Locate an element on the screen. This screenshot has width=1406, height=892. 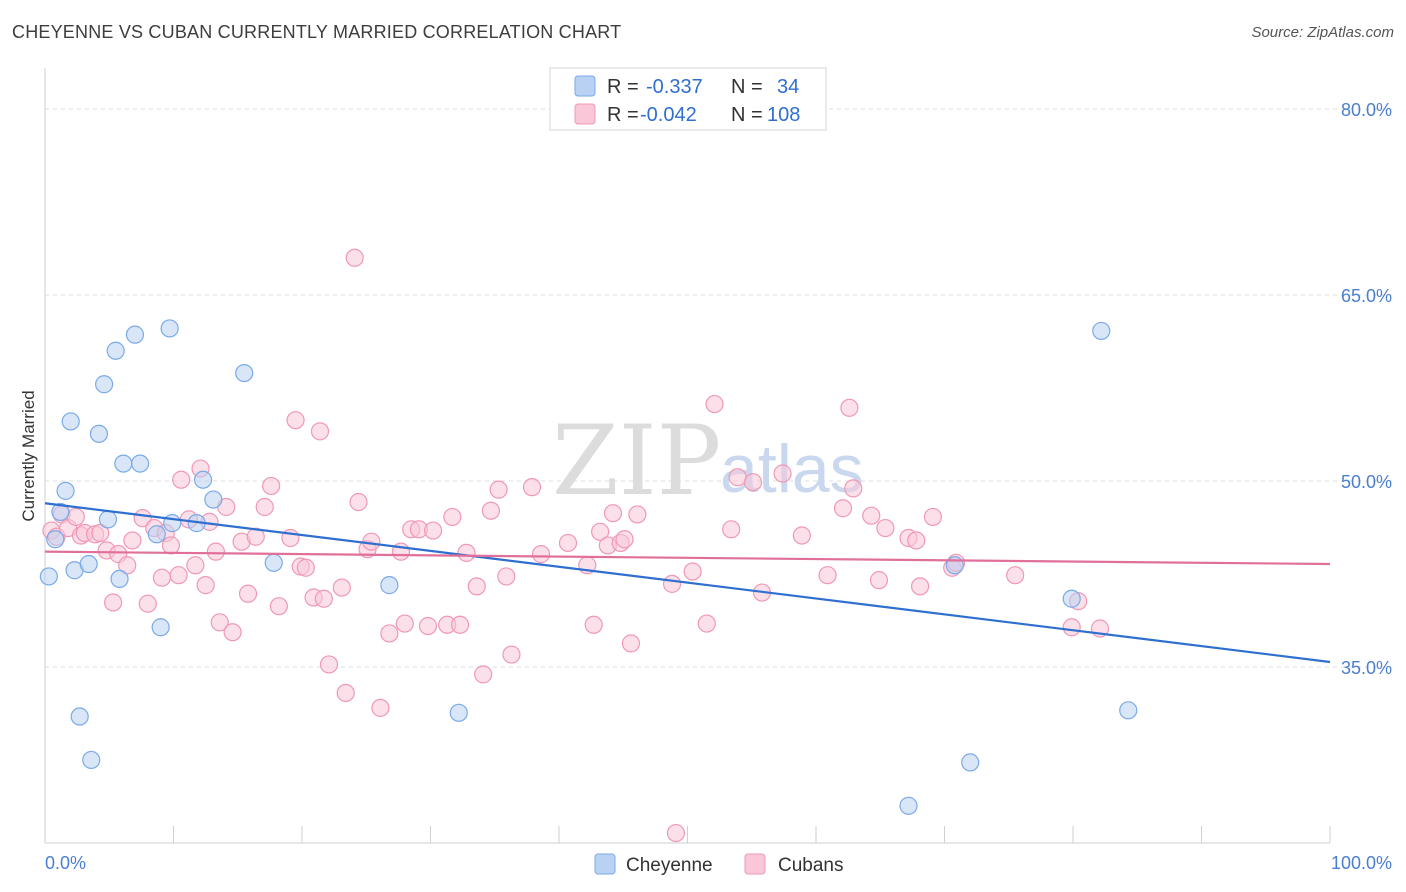
cubans-n-label: N = is located at coordinates (747, 115).